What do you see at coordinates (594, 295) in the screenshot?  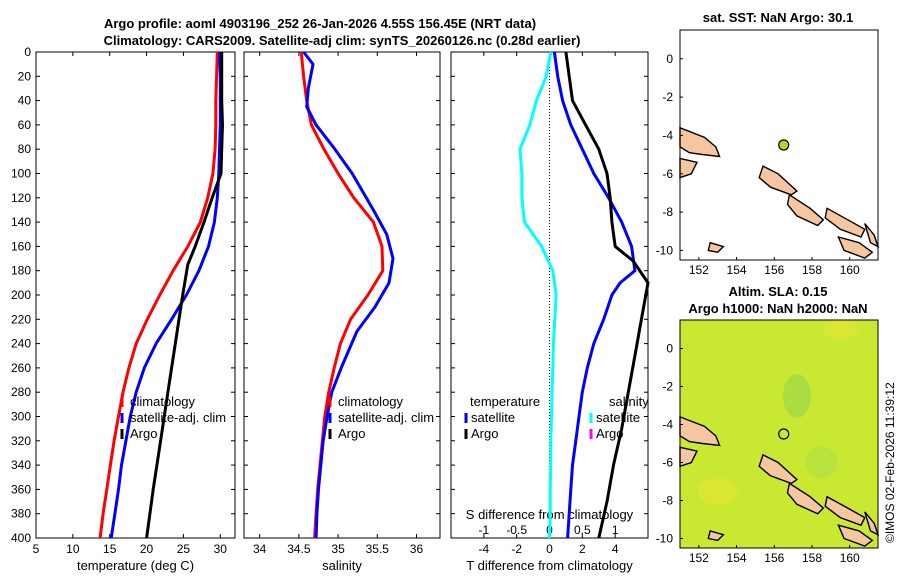 I see `series-temperature-satellite` at bounding box center [594, 295].